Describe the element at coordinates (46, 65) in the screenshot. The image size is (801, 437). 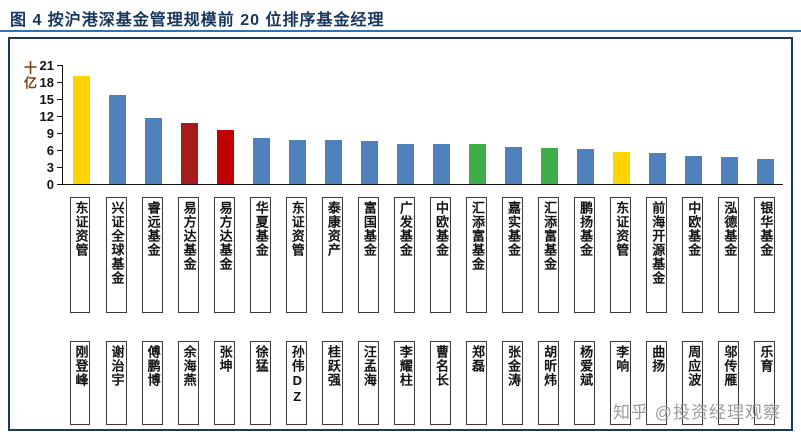
I see `y-tick-label: 21` at that location.